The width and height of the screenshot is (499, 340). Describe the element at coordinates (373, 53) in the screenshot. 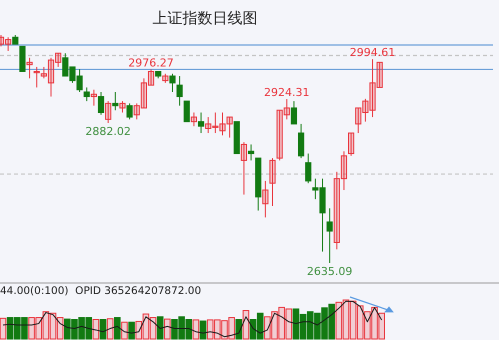

I see `annotation: 2994.61` at that location.